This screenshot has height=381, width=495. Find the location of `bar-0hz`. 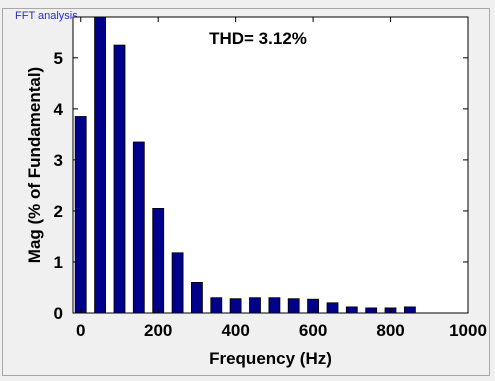

bar-0hz is located at coordinates (80, 215).